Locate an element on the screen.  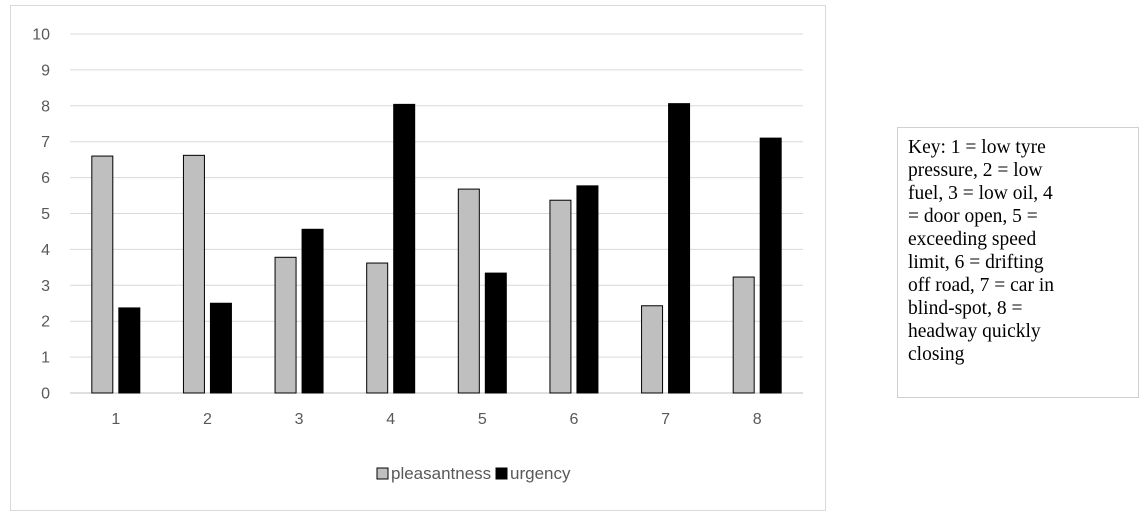
legend-label-pleasantness: pleasantness is located at coordinates (441, 473).